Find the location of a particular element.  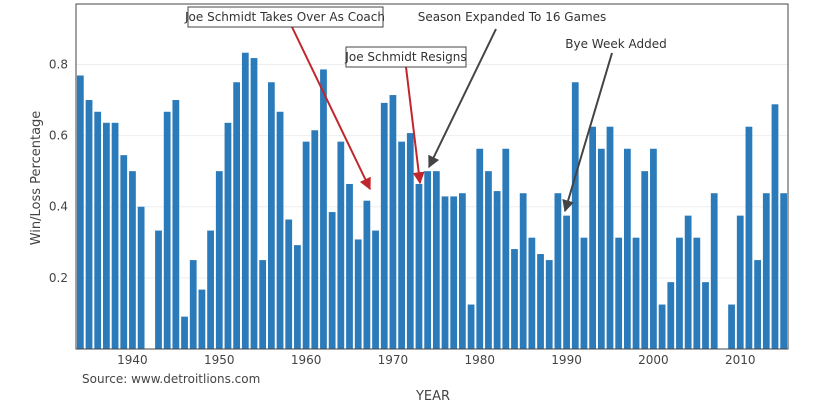

bar-2005 is located at coordinates (697, 293).